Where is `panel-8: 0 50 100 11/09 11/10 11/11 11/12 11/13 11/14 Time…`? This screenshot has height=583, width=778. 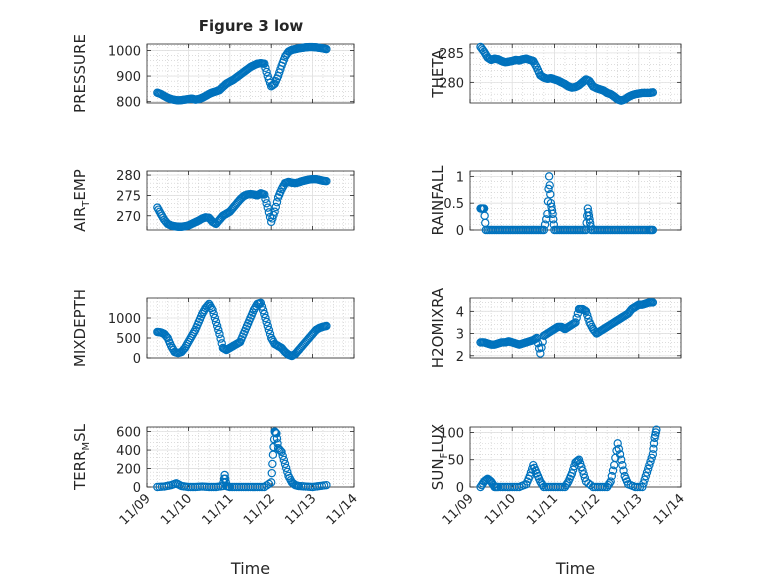 panel-8: 0 50 100 11/09 11/10 11/11 11/12 11/13 11/14 Time… is located at coordinates (558, 501).